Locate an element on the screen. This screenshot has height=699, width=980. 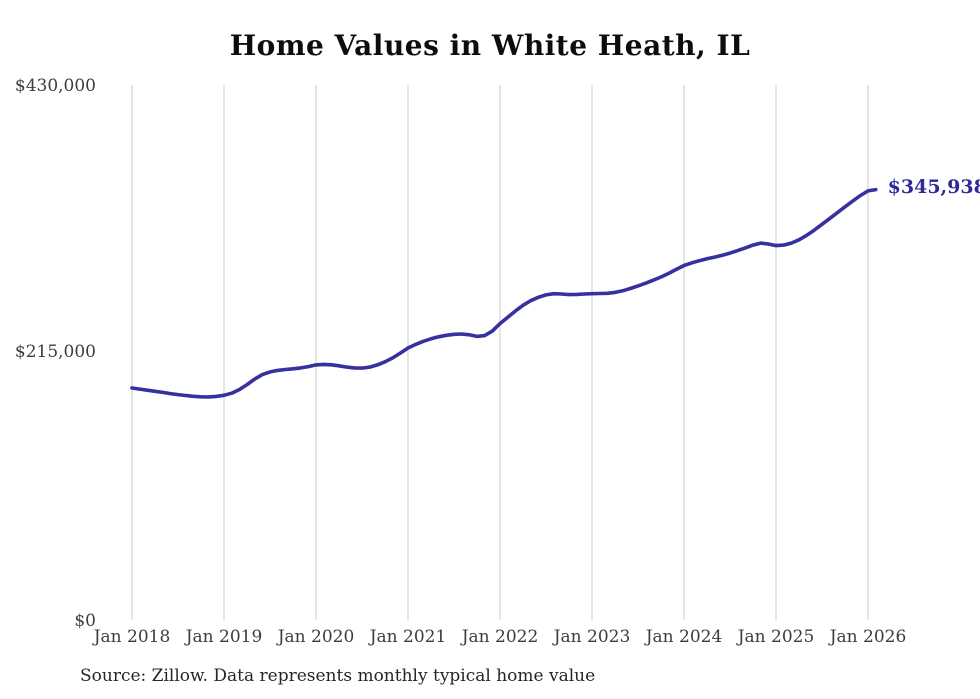
y-axis-tick-label-430000: $430,000 is located at coordinates (55, 86).